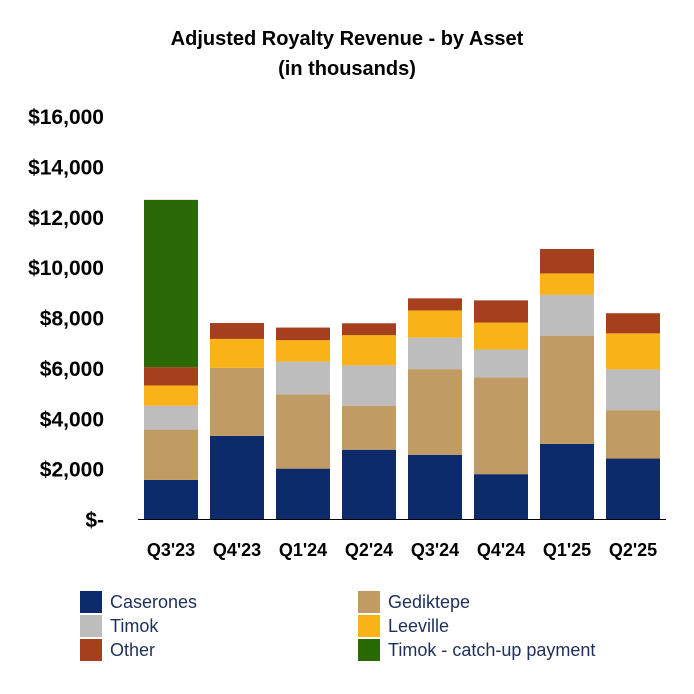  What do you see at coordinates (66, 117) in the screenshot?
I see `y-tick-label: $16,000` at bounding box center [66, 117].